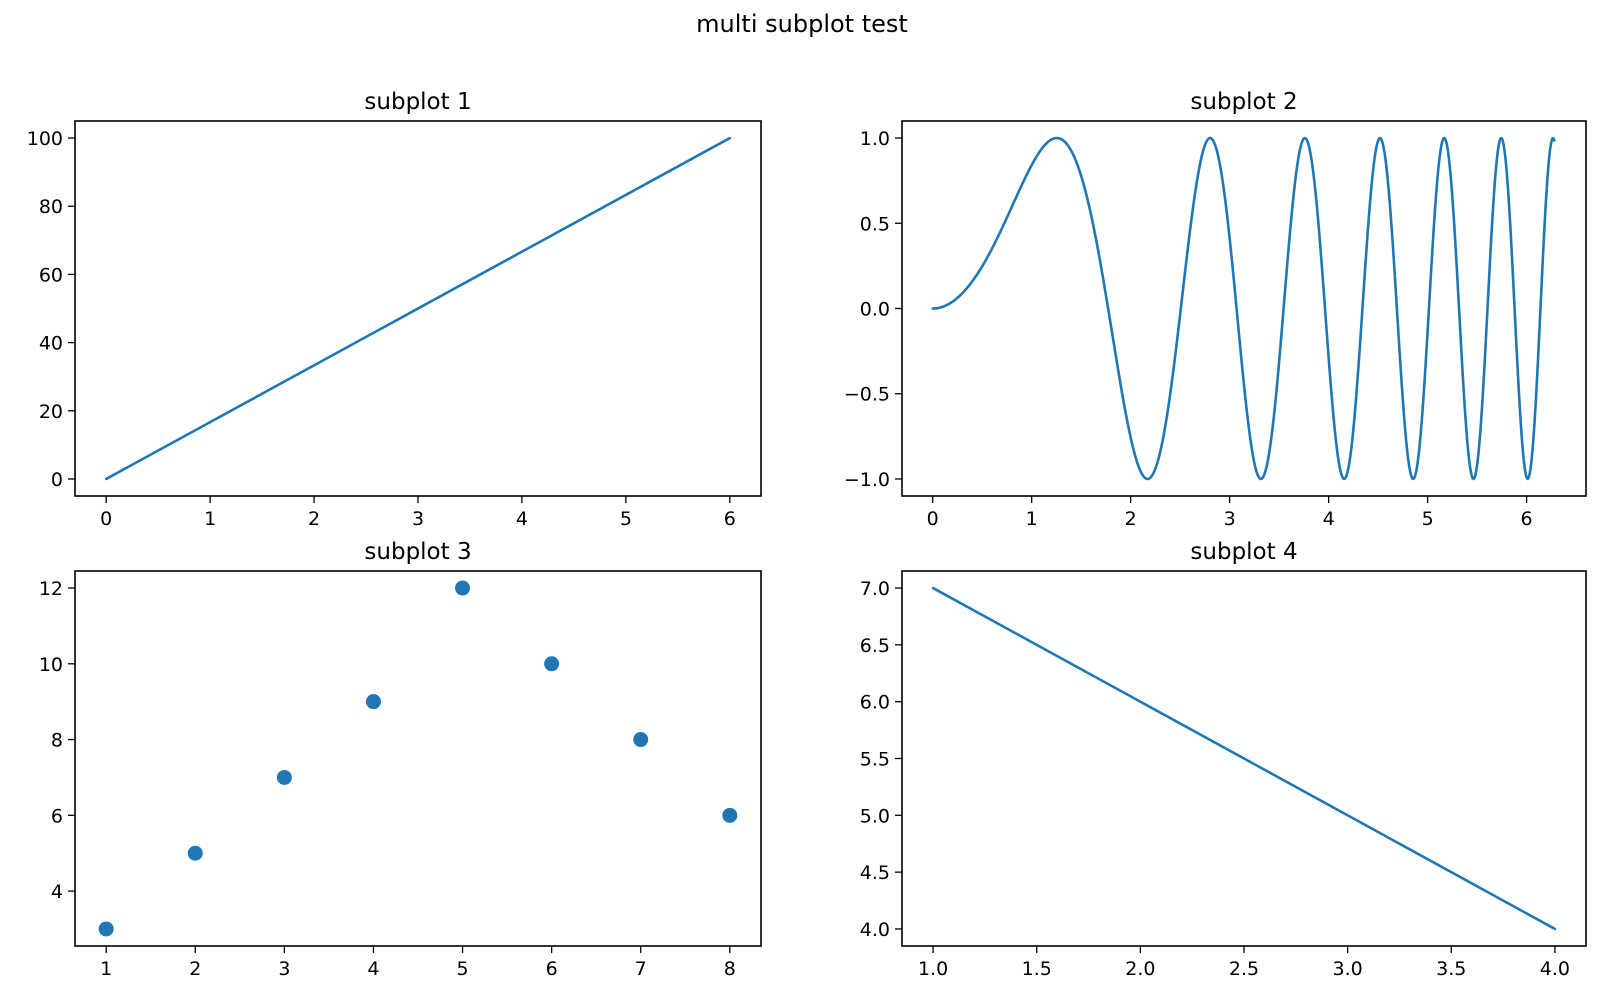  Describe the element at coordinates (1527, 519) in the screenshot. I see `subplot-2-x-tick-label: 6` at that location.